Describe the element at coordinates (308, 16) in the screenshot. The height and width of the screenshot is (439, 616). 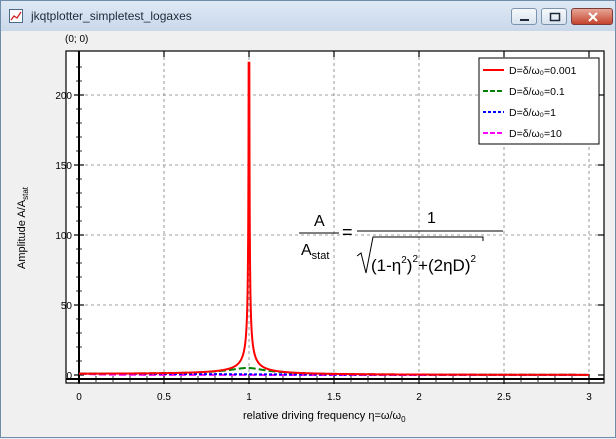
I see `title-bar: jkqtplotter_simpletest_logaxes` at that location.